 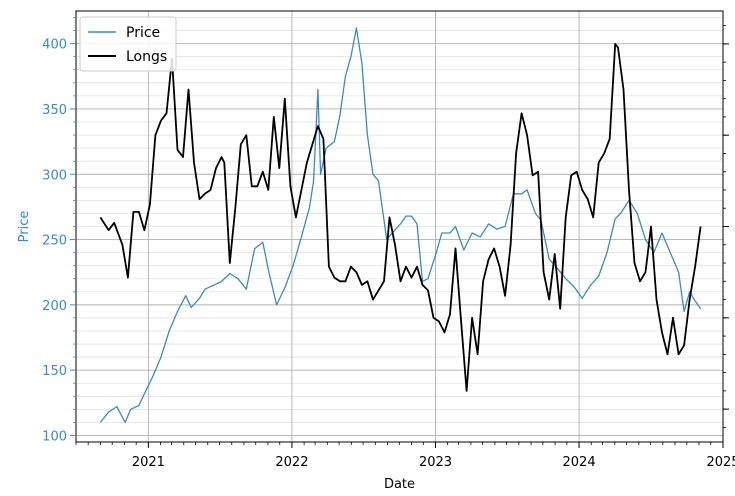 I want to click on legend-label-price: Price, so click(x=143, y=33).